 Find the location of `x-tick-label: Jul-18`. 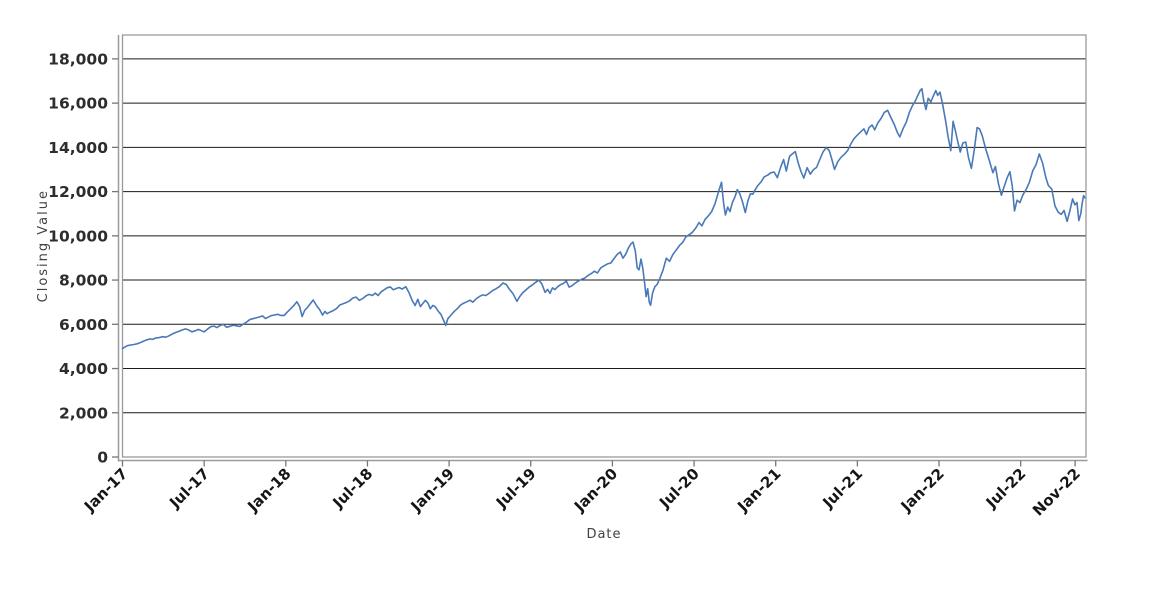

x-tick-label: Jul-18 is located at coordinates (353, 489).